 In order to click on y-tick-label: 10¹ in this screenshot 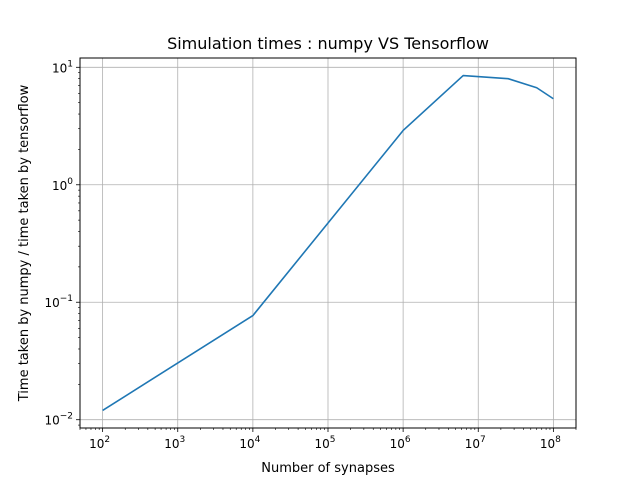, I will do `click(62, 67)`.